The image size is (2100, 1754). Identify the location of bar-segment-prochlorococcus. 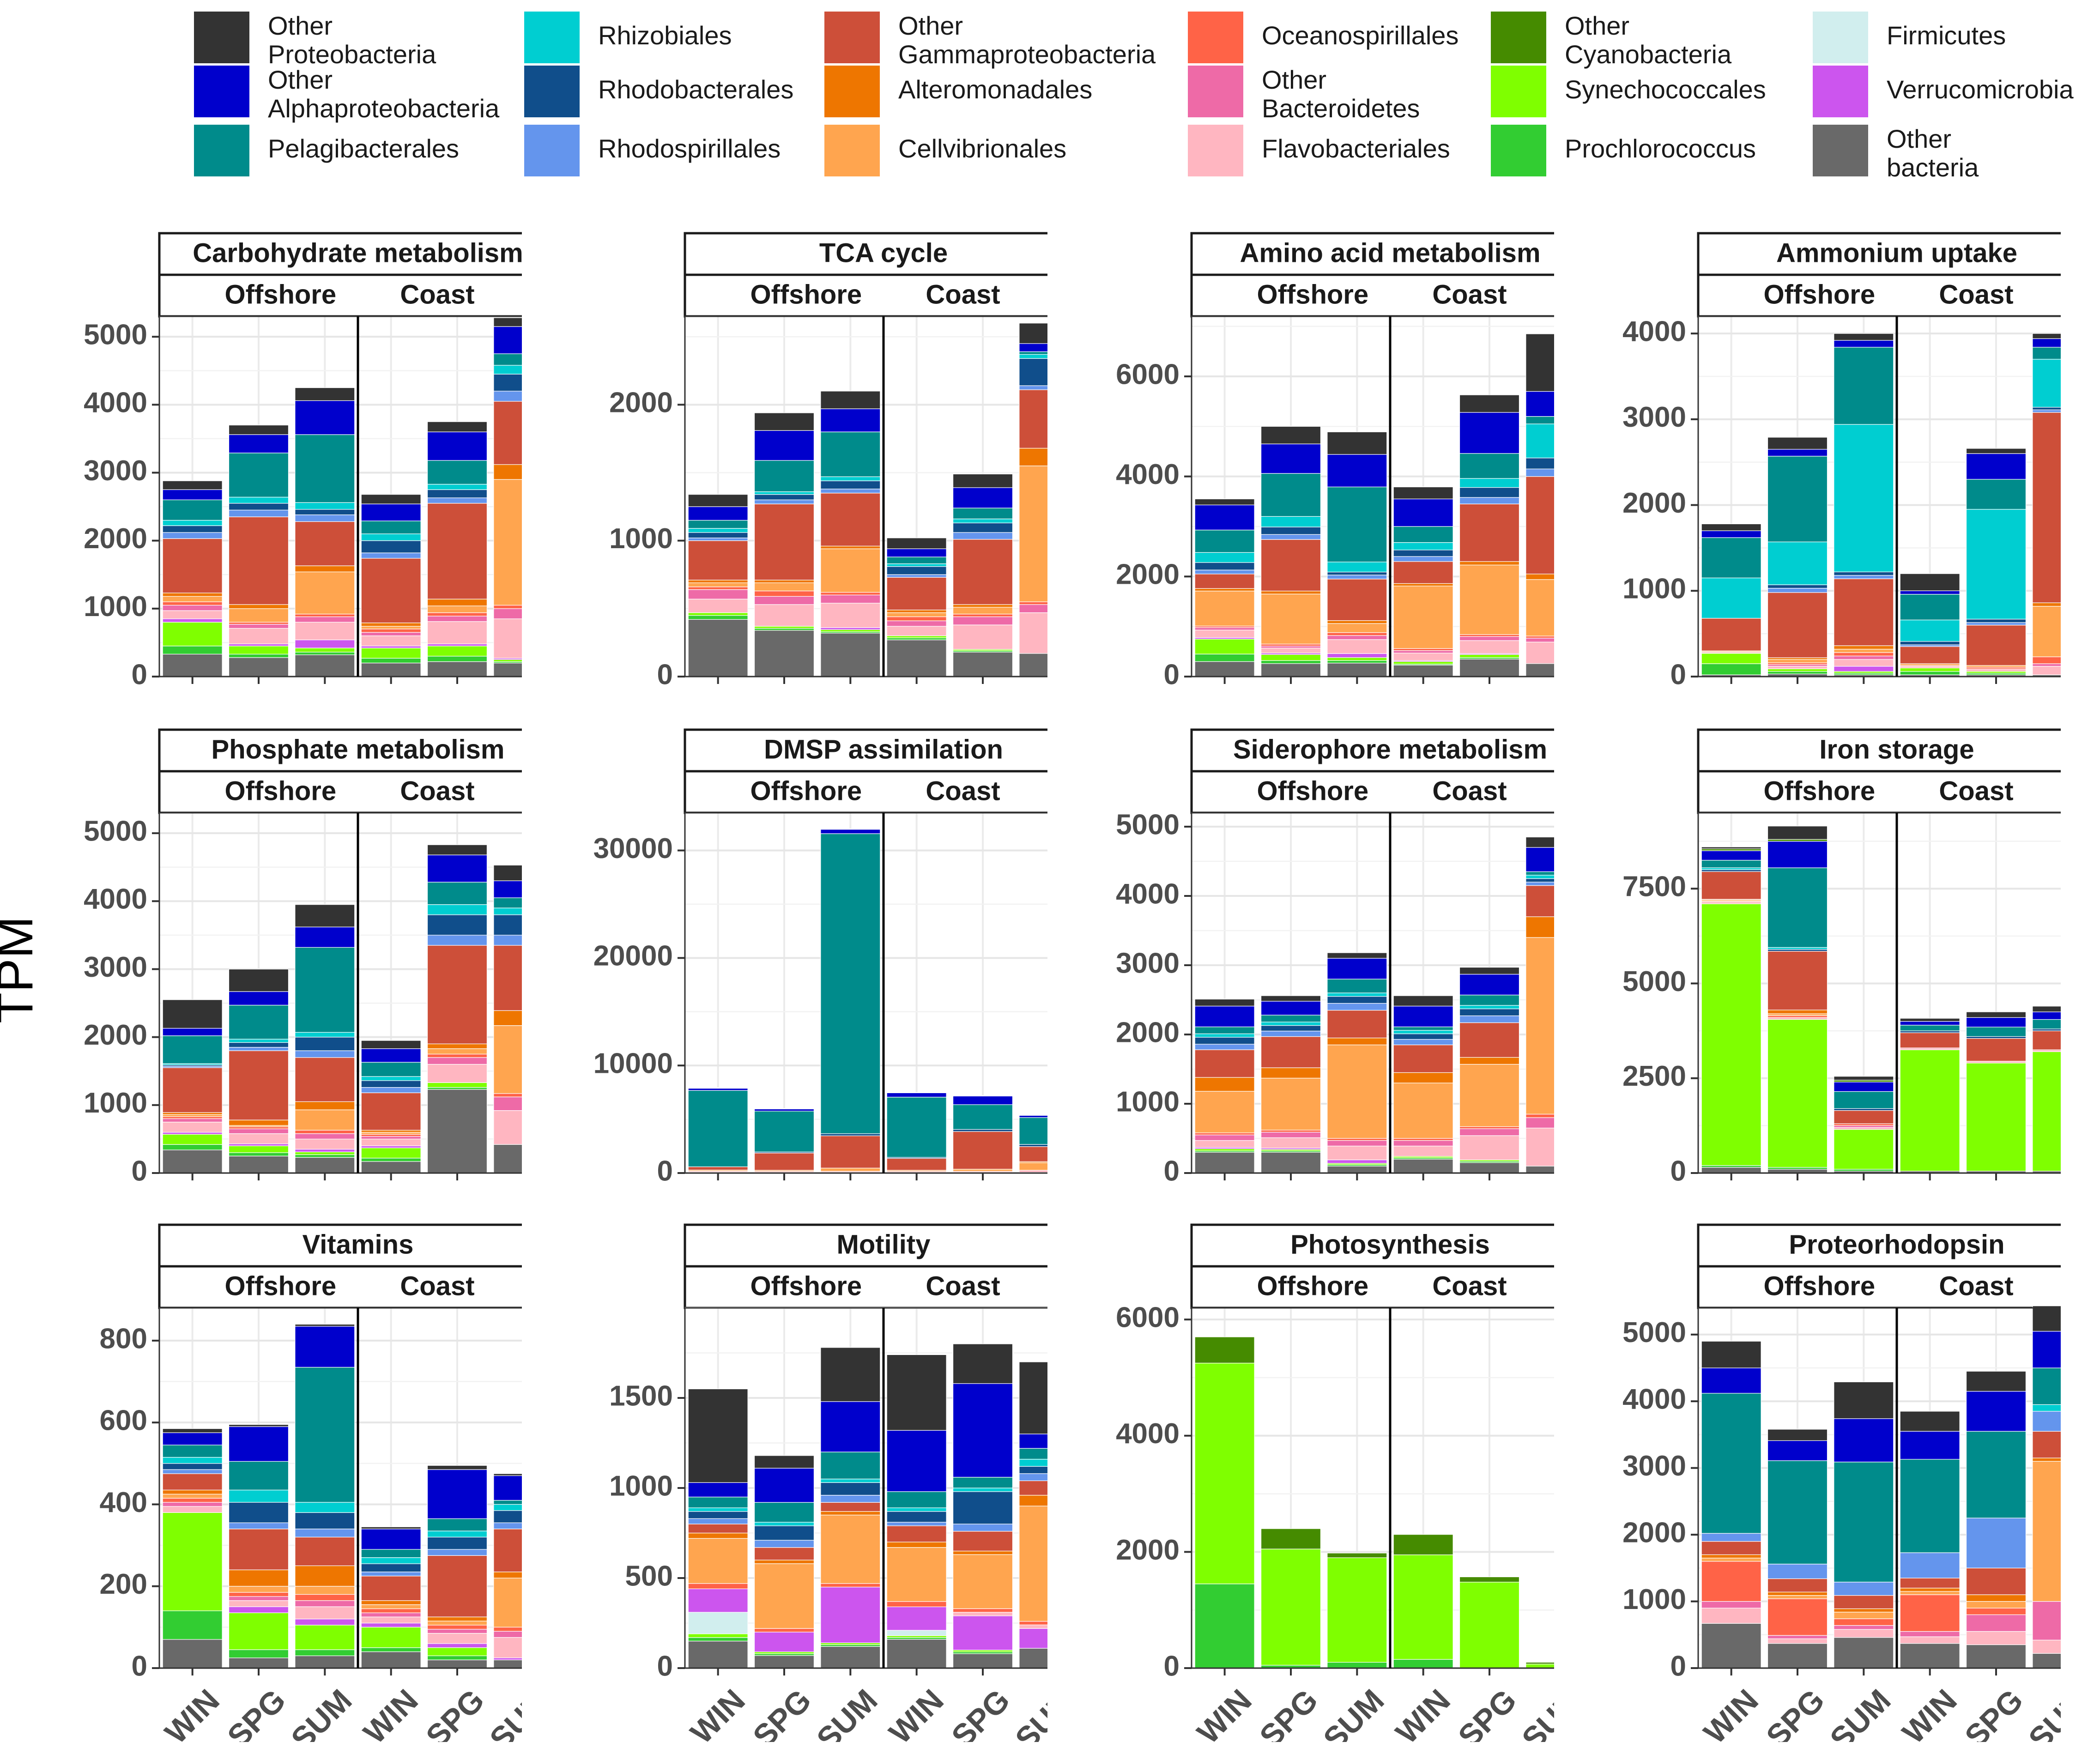
(1731, 1166).